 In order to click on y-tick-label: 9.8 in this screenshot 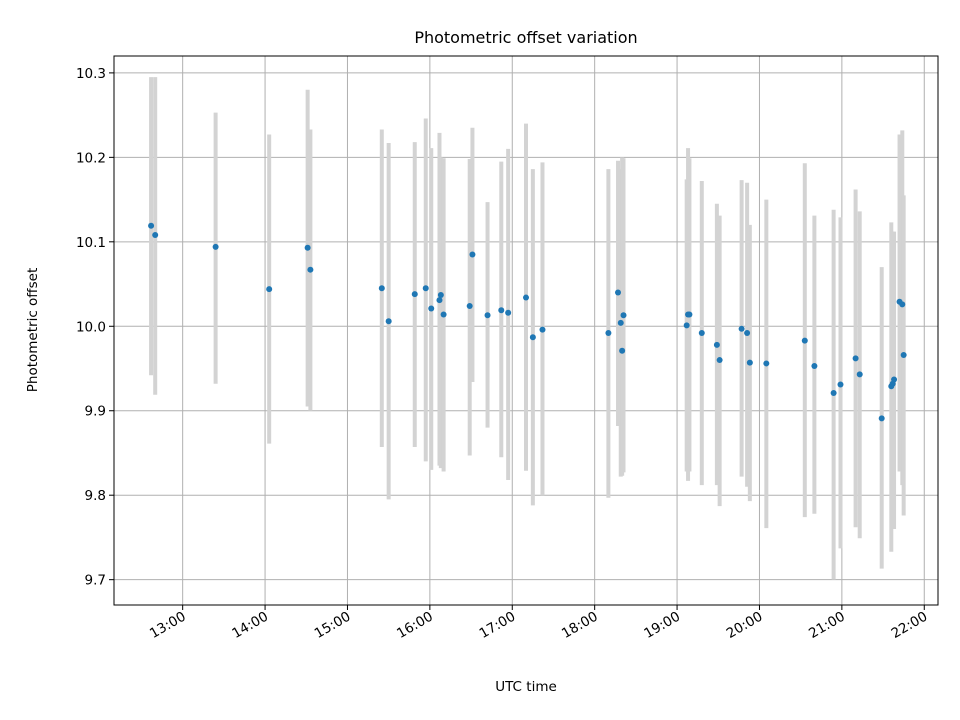, I will do `click(95, 496)`.